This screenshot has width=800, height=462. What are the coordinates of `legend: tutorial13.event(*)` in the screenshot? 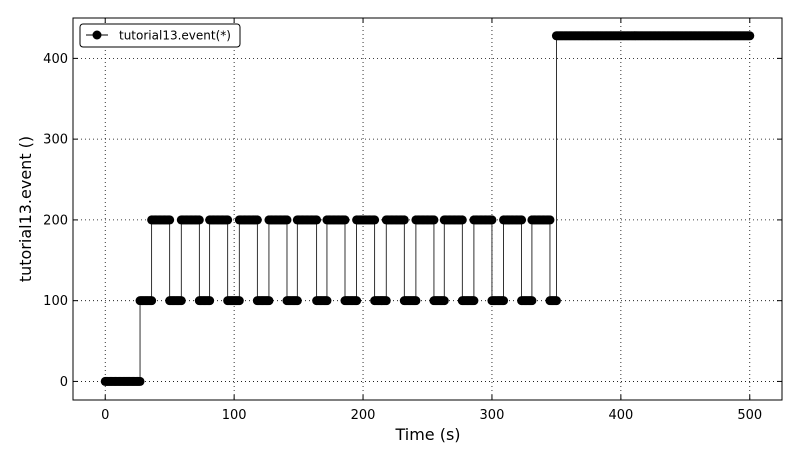 It's located at (160, 35).